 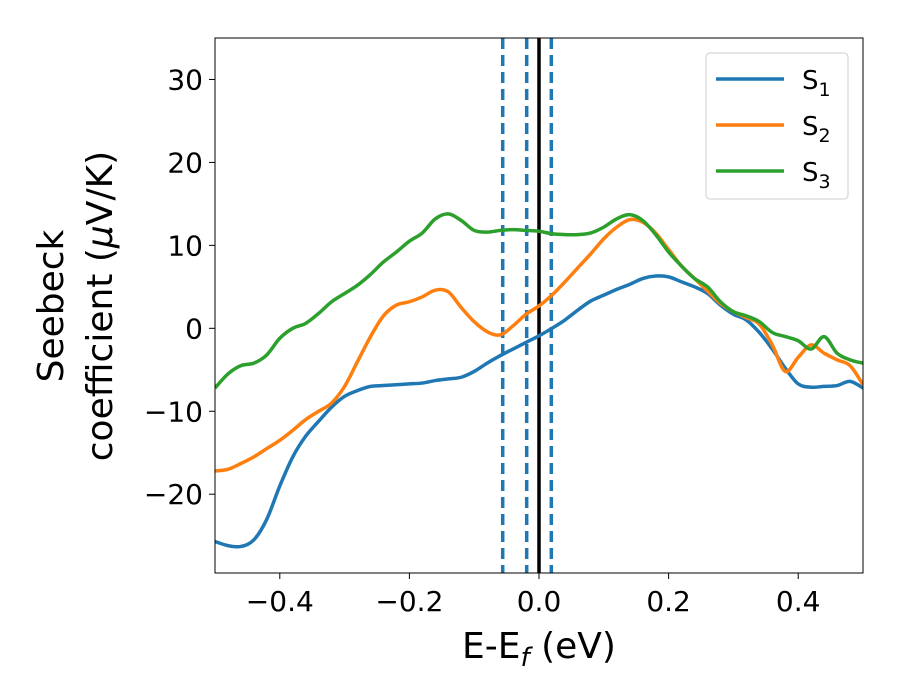 I want to click on x-tick-label: 0.2, so click(x=668, y=601).